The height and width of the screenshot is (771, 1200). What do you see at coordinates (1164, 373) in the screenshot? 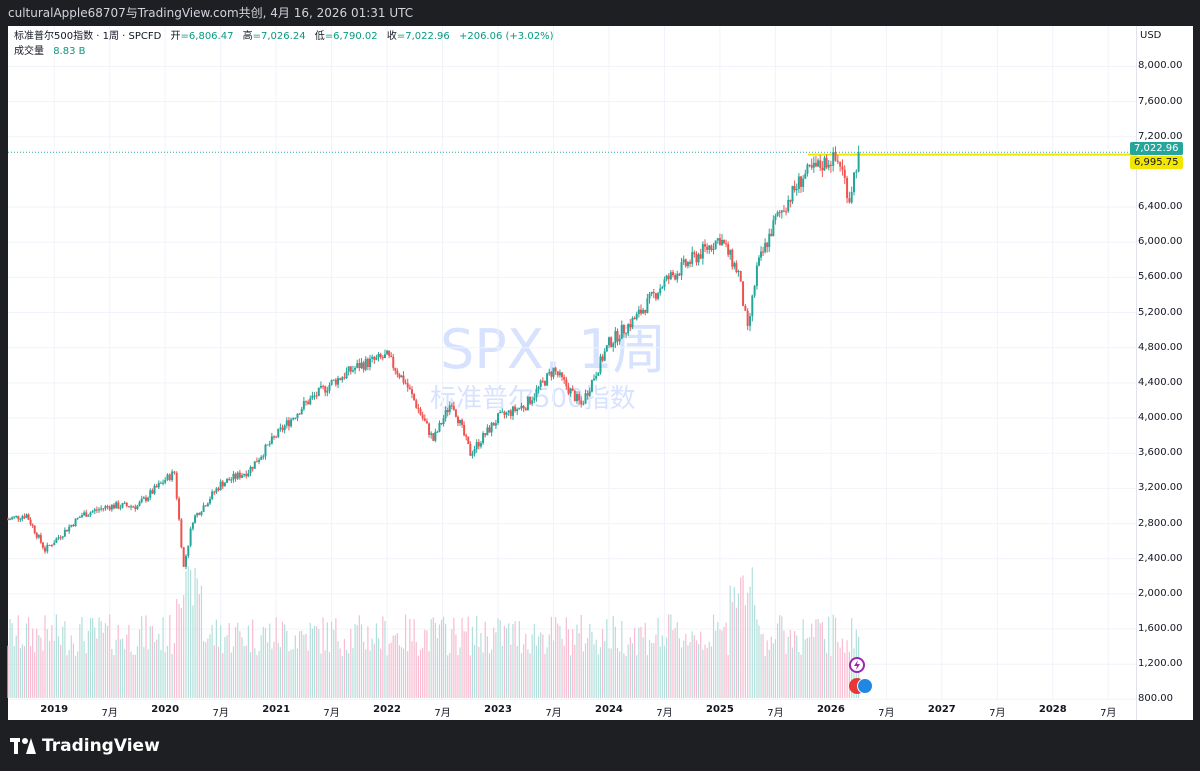
I see `price-axis` at bounding box center [1164, 373].